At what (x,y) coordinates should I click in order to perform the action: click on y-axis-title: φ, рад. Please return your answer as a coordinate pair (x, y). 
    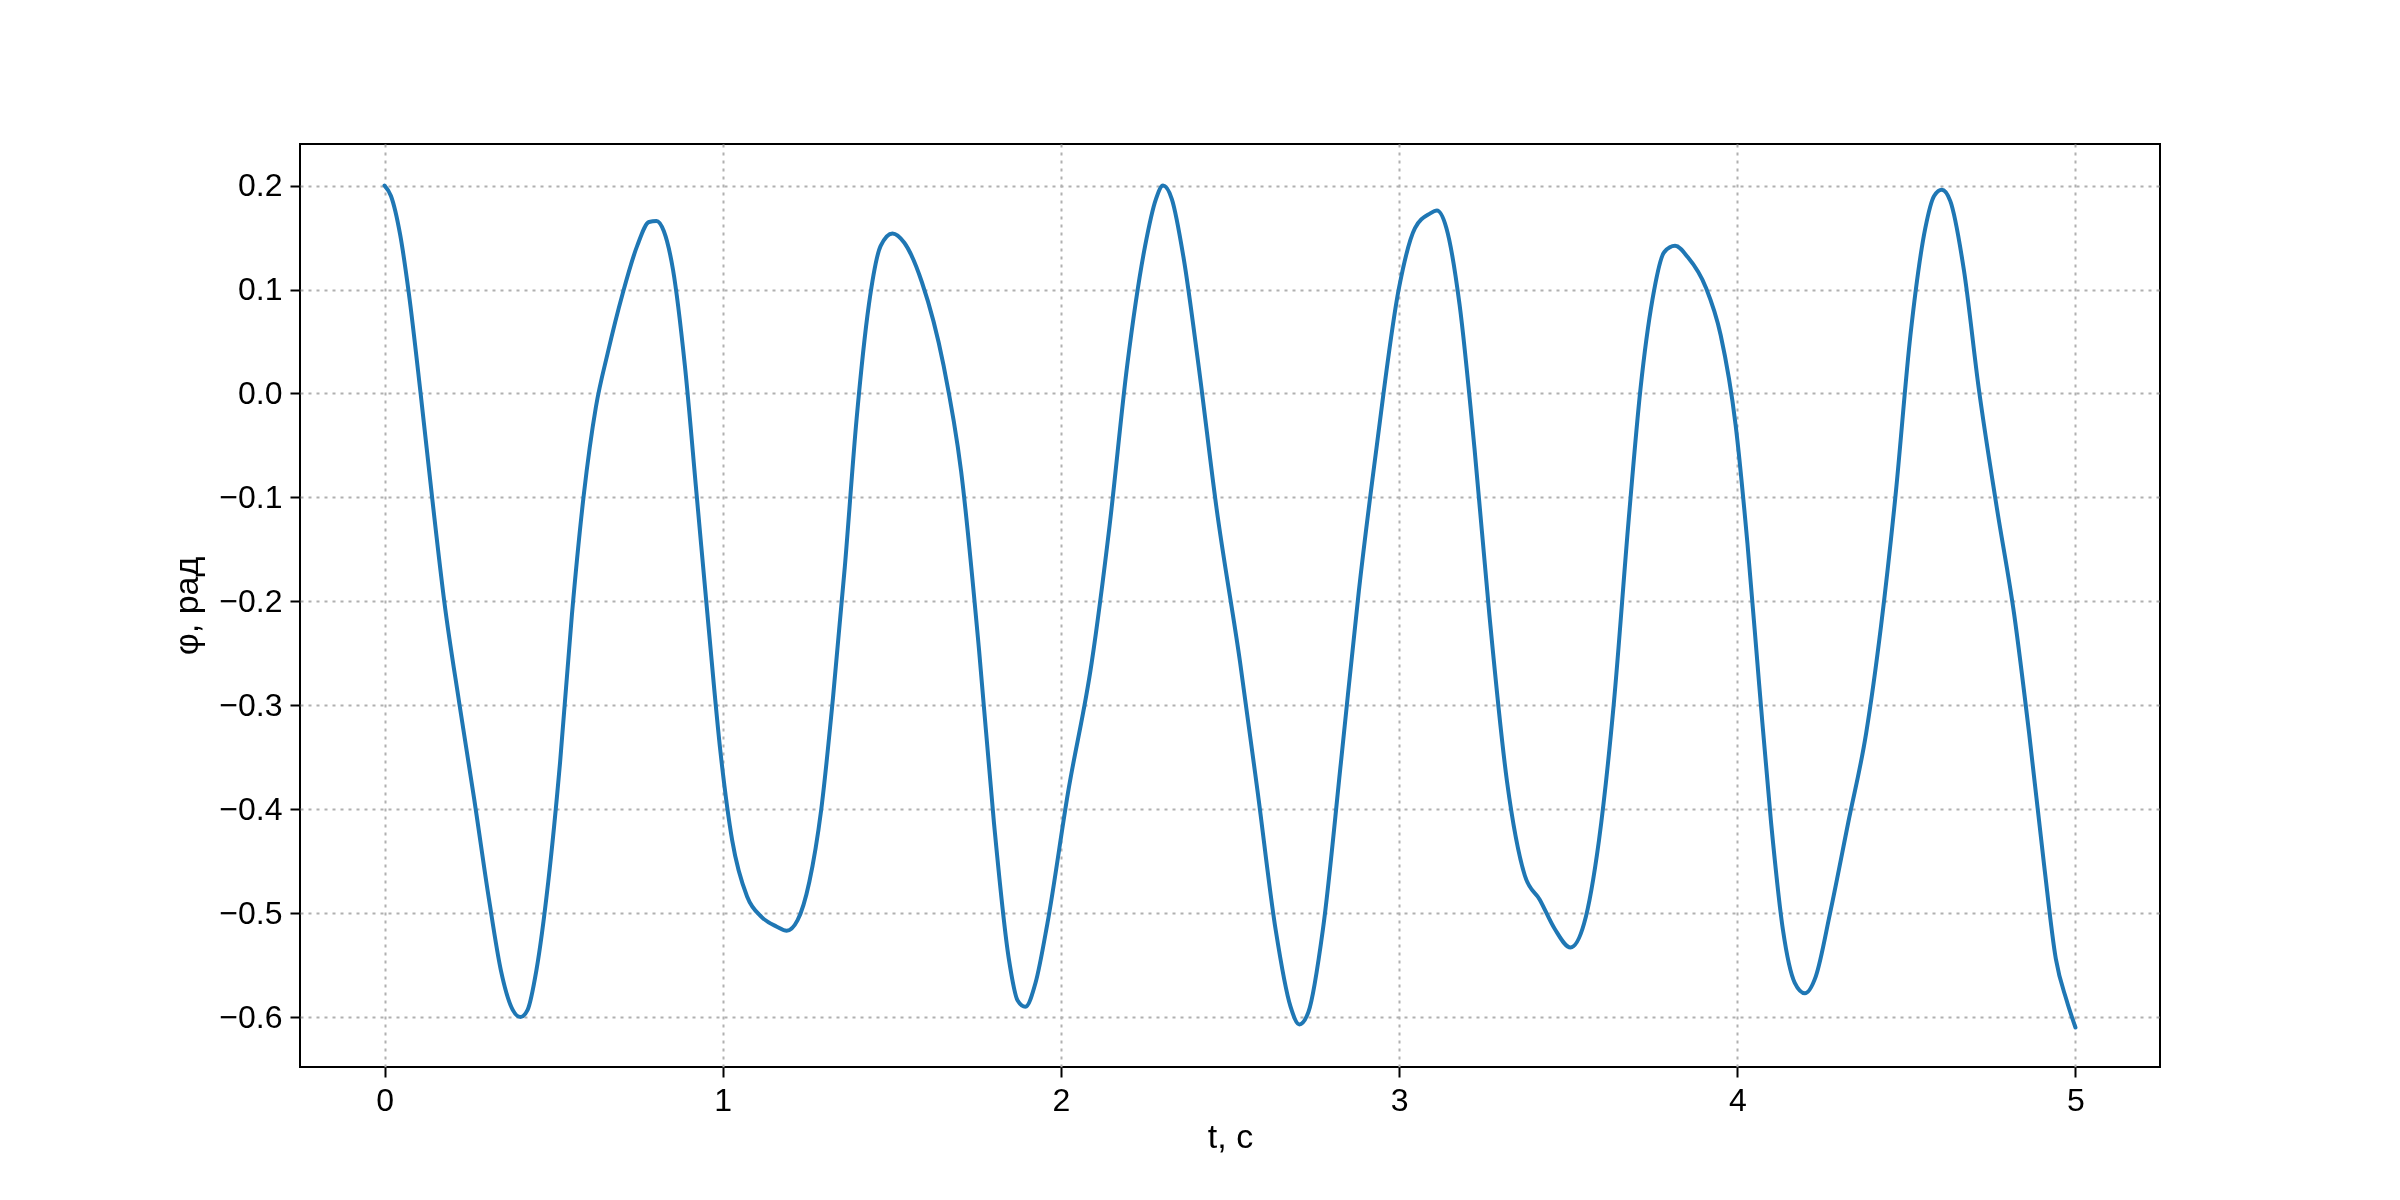
    Looking at the image, I should click on (186, 606).